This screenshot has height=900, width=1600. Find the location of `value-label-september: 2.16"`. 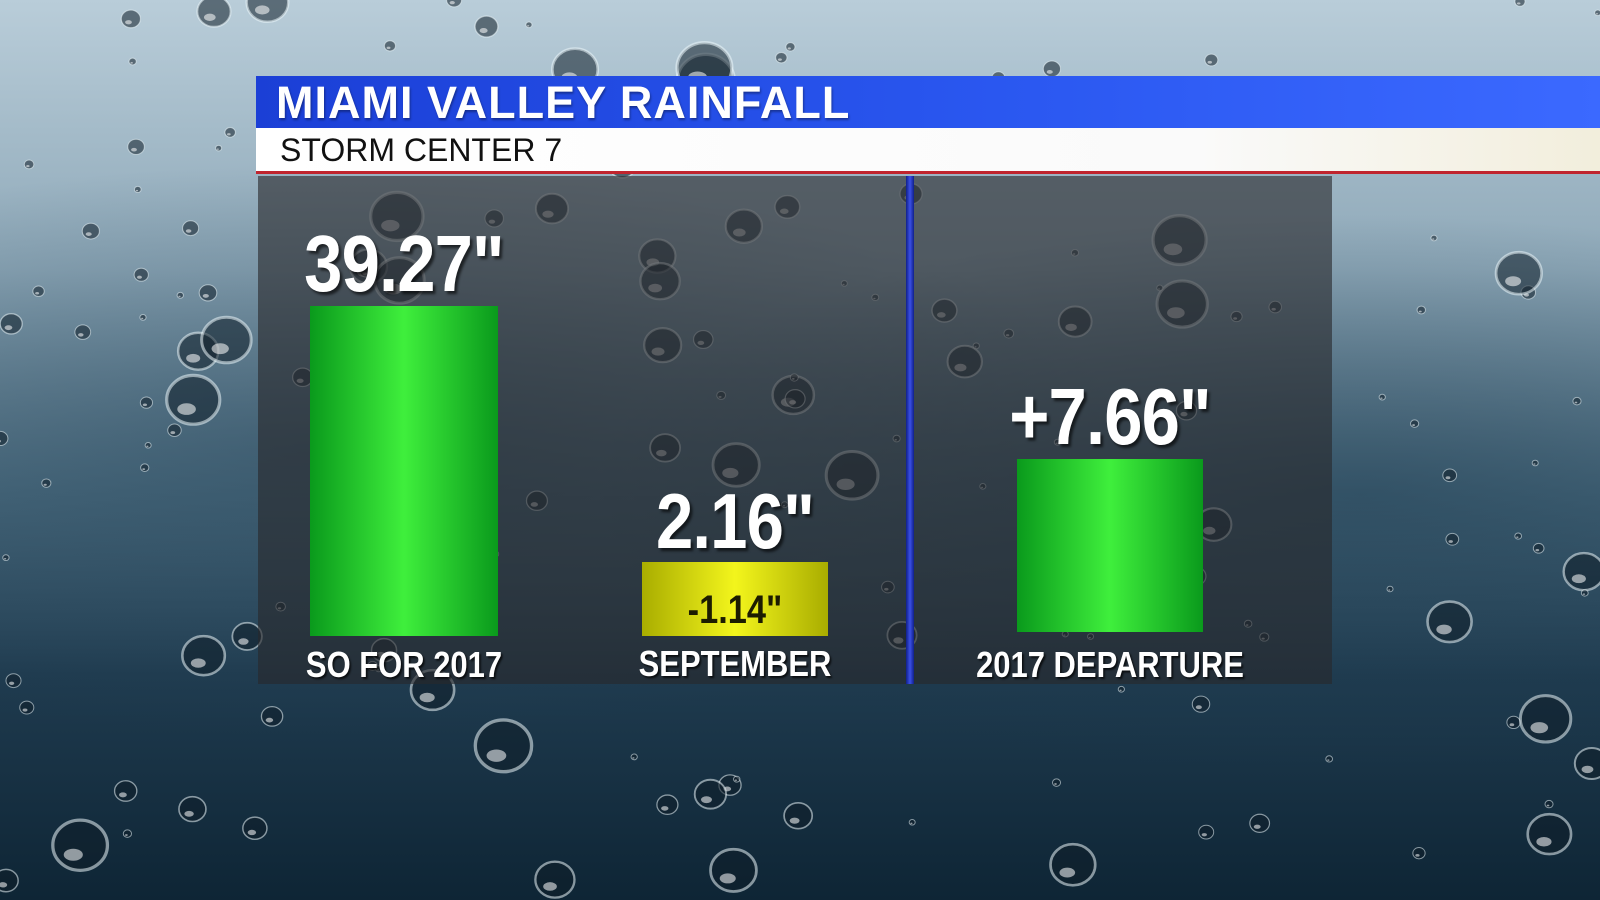

value-label-september: 2.16" is located at coordinates (735, 520).